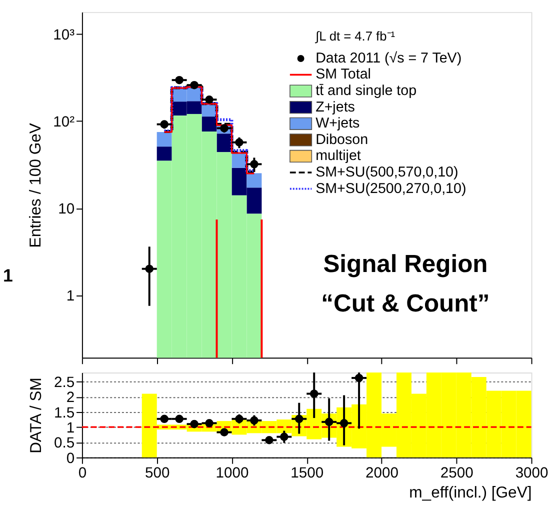 This screenshot has width=553, height=514. I want to click on legend-label: Diboson, so click(342, 140).